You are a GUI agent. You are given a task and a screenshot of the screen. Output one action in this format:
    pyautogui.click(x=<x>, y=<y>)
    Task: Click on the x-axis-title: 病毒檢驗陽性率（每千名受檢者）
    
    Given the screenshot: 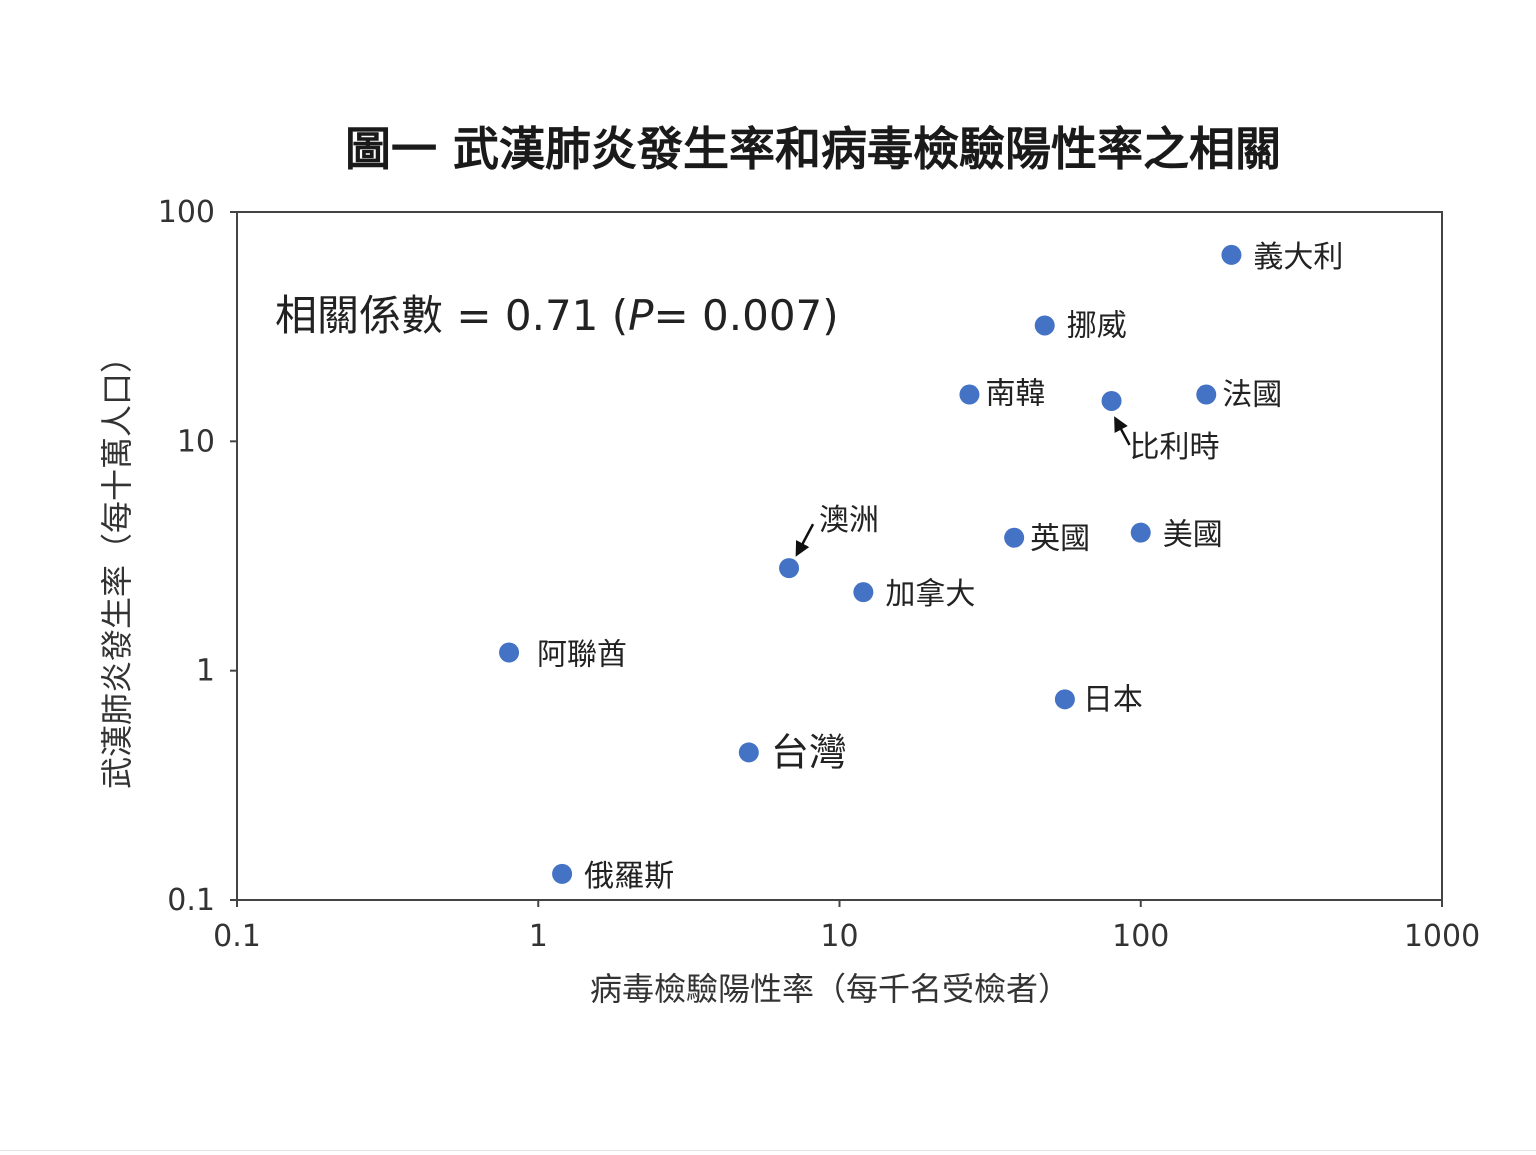 What is the action you would take?
    pyautogui.click(x=830, y=989)
    